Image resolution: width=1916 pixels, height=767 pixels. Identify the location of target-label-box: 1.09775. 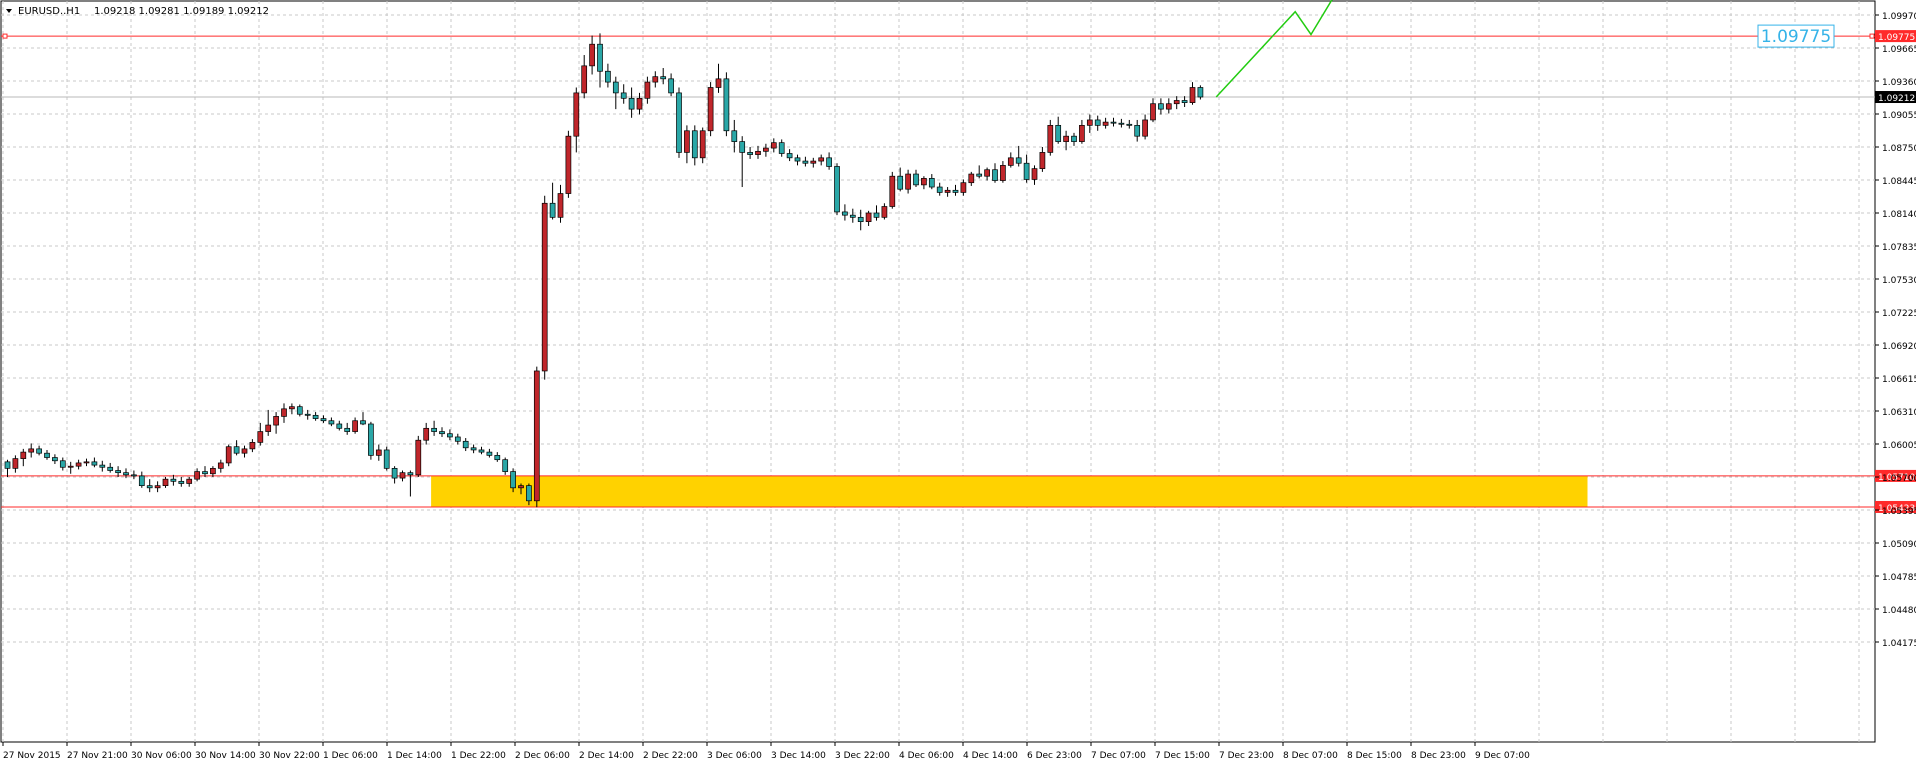
(1796, 36).